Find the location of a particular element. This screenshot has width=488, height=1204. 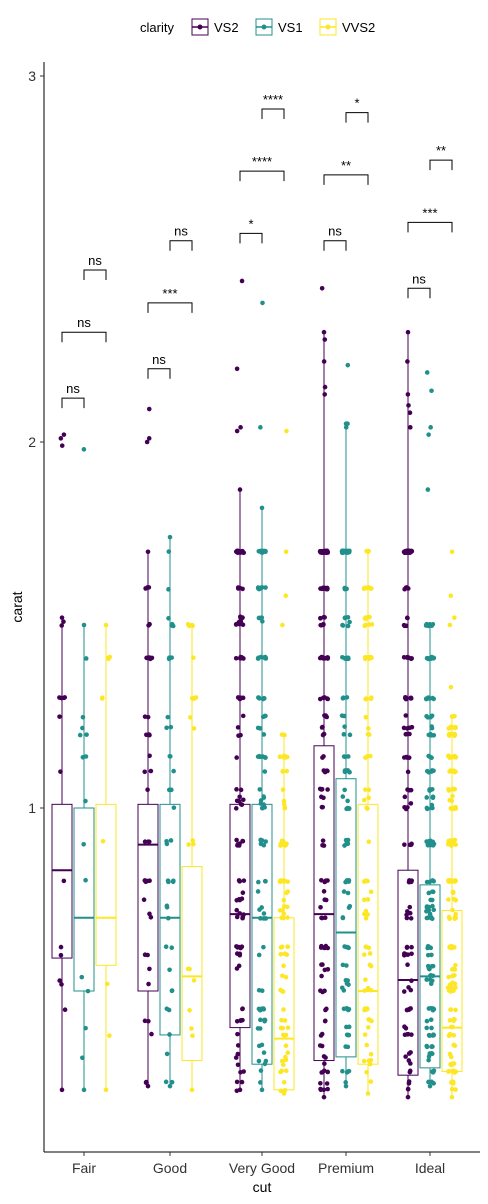

box-vs1 is located at coordinates (84, 899).